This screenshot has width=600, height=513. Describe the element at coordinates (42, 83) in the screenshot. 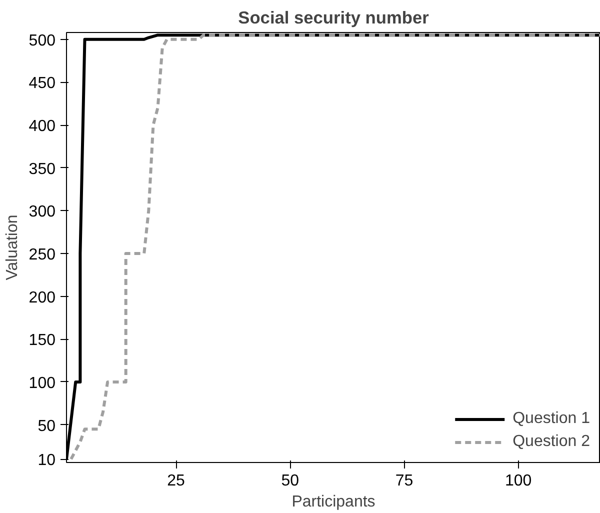

I see `y-tick-label: 450` at that location.